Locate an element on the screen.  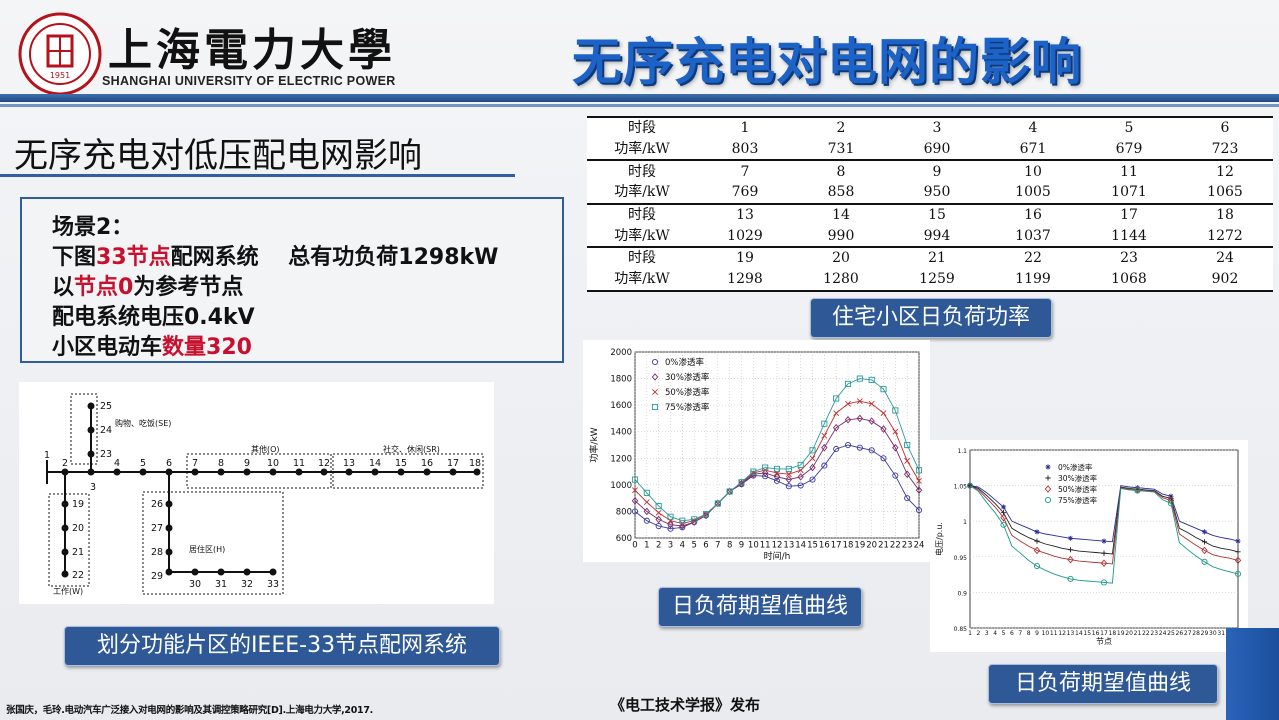
y-tick-label: 1.1 is located at coordinates (962, 451).